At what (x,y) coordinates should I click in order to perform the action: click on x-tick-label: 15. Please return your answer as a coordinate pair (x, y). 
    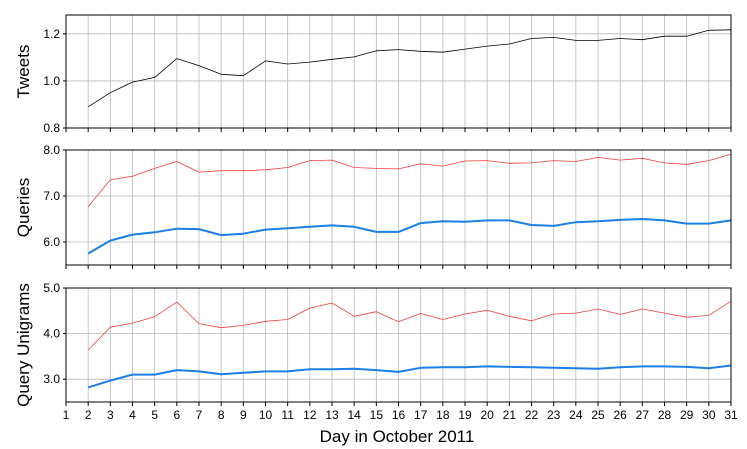
    Looking at the image, I should click on (377, 415).